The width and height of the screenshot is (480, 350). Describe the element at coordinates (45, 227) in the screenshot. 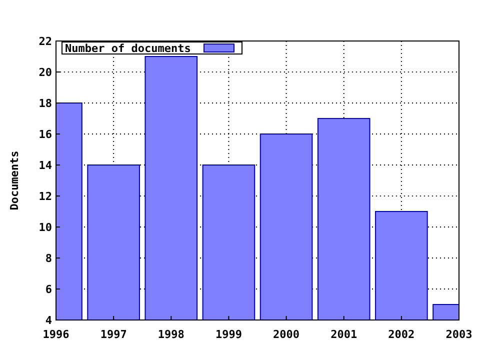

I see `y-tick-label: 10` at that location.